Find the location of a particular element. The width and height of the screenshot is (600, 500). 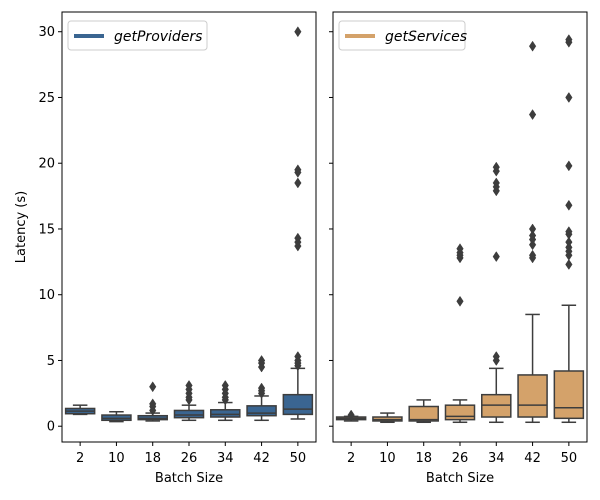

y-axis-label: Latency (s) is located at coordinates (21, 227).